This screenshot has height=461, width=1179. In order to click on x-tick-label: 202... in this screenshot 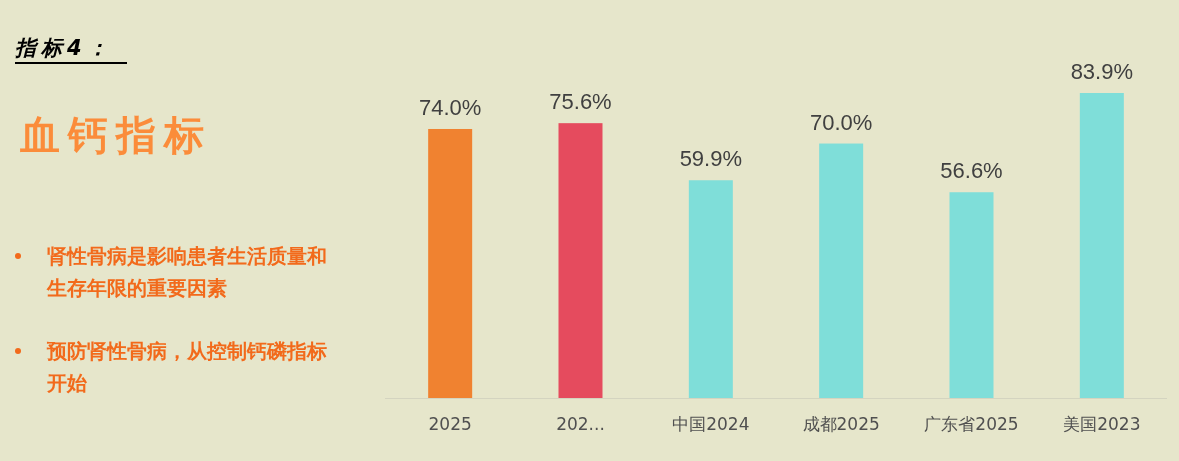, I will do `click(580, 424)`.